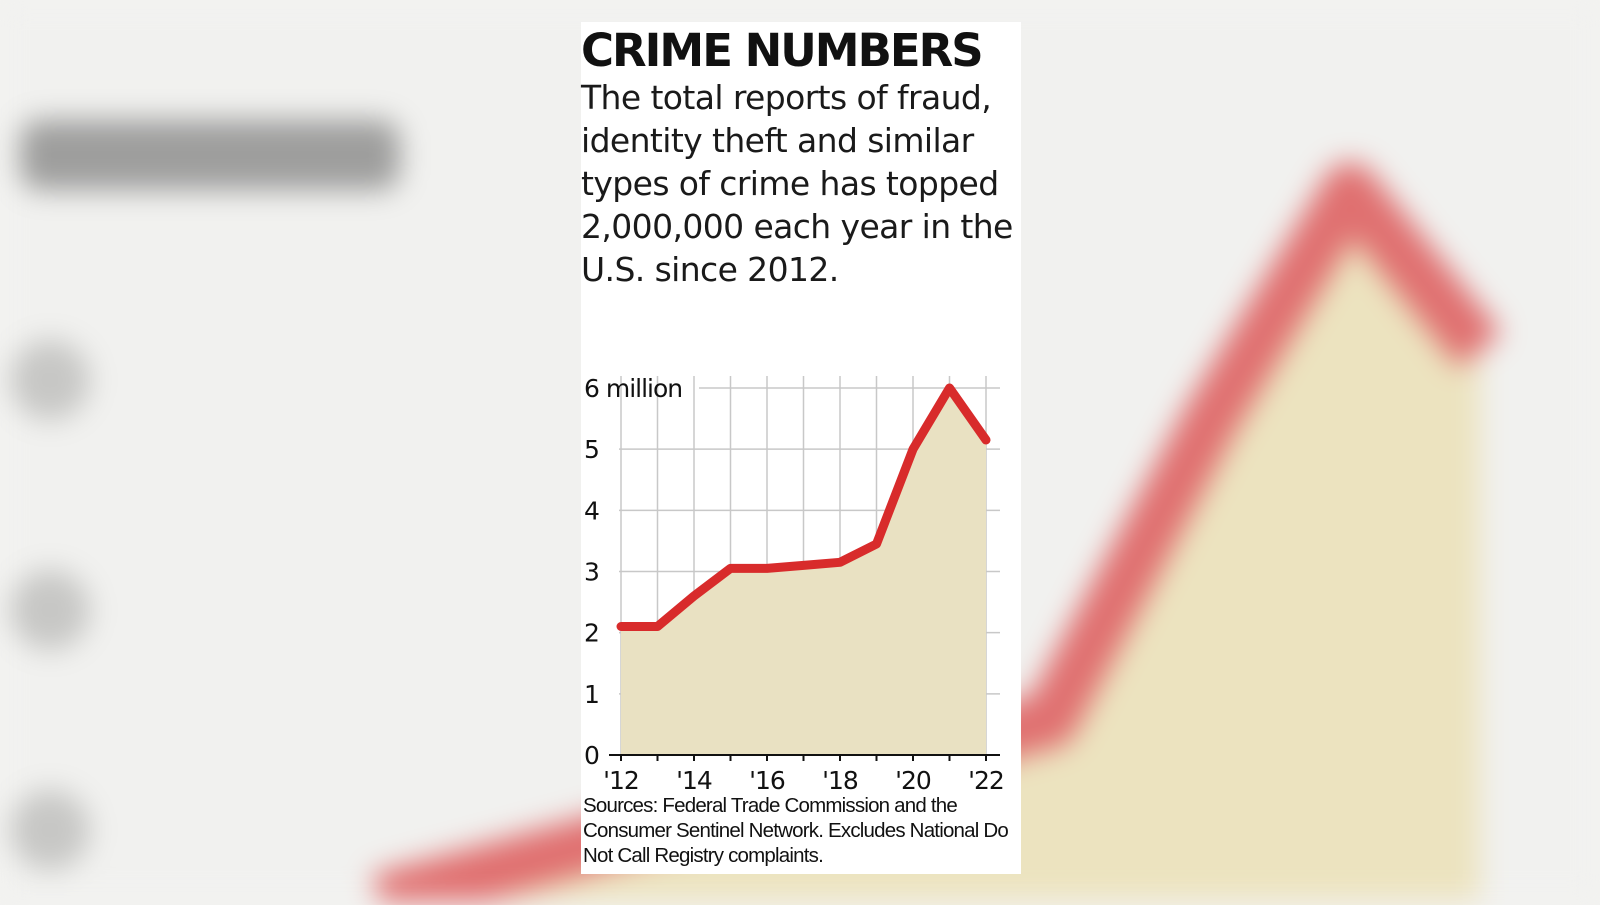 This screenshot has width=1600, height=905. What do you see at coordinates (591, 633) in the screenshot?
I see `y-tick-label: 2` at bounding box center [591, 633].